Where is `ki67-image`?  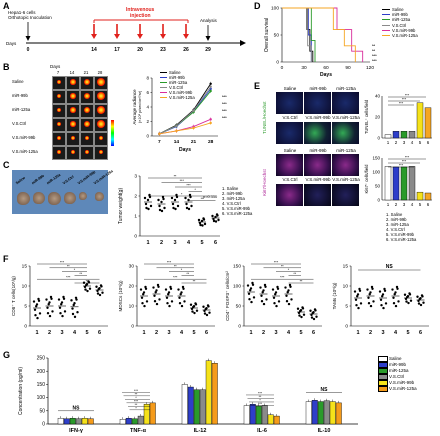 ki67-image is located at coordinates (289, 165).